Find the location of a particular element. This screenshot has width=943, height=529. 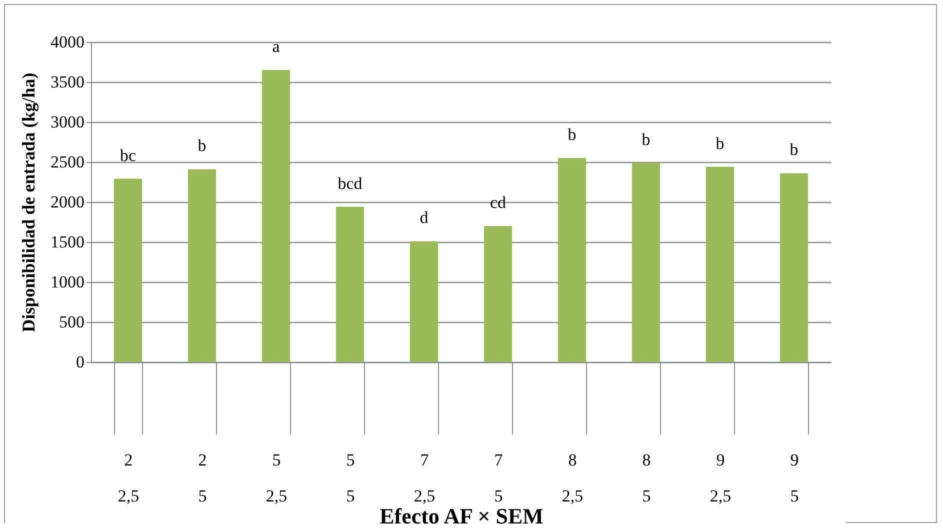

y-tick-label: 3500 is located at coordinates (67, 82).